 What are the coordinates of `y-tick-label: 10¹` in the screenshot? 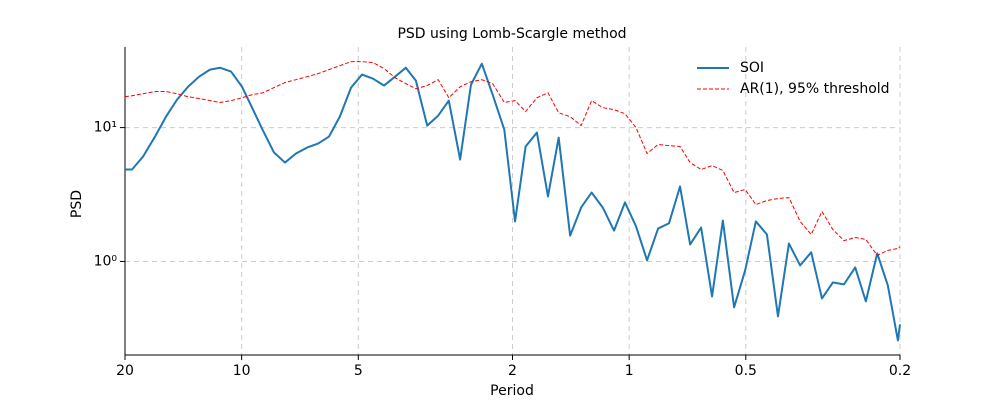 It's located at (105, 128).